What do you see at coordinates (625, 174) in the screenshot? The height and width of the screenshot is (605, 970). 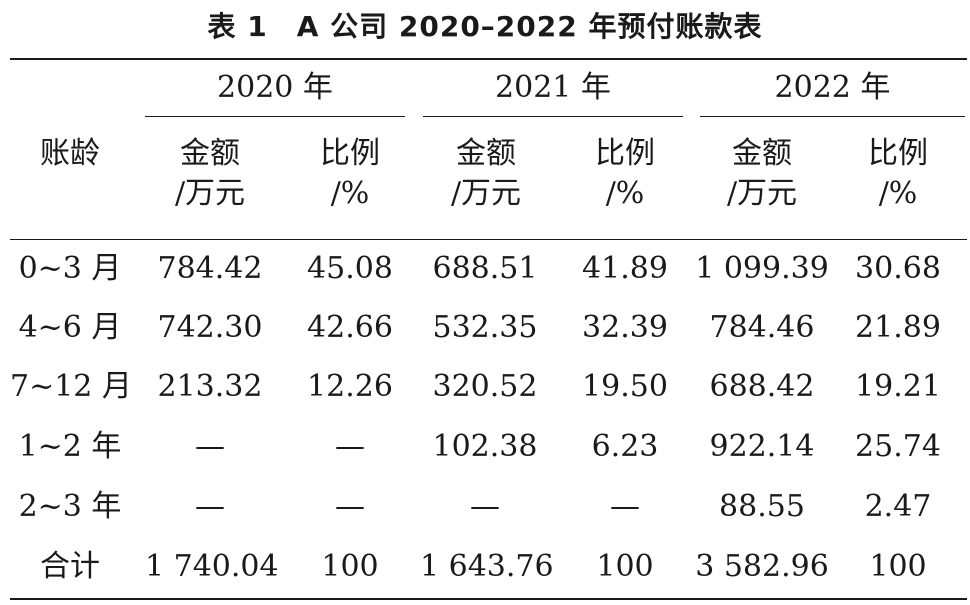 I see `ratio-header-2021: 比例 /%` at bounding box center [625, 174].